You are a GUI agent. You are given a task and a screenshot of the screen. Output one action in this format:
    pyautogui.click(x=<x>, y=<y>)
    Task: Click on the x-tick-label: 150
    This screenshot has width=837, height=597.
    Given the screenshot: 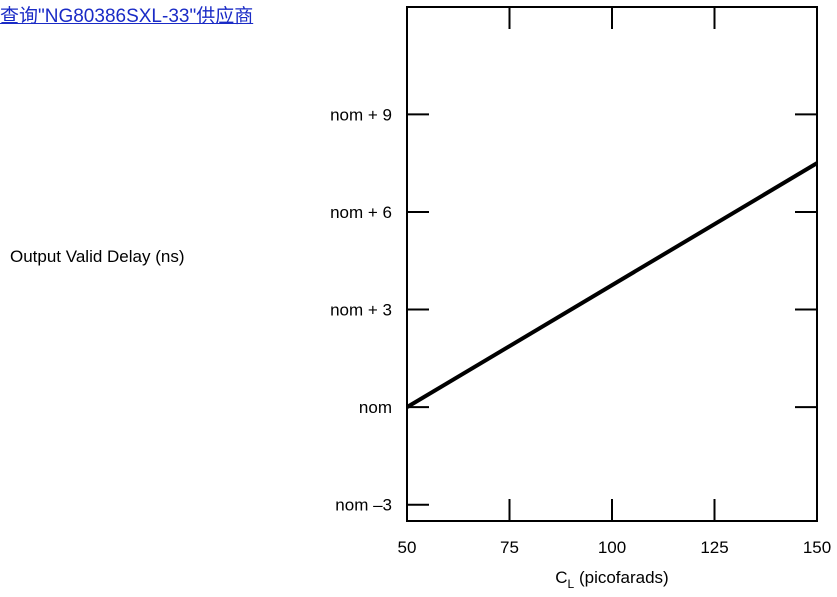 What is the action you would take?
    pyautogui.click(x=817, y=547)
    